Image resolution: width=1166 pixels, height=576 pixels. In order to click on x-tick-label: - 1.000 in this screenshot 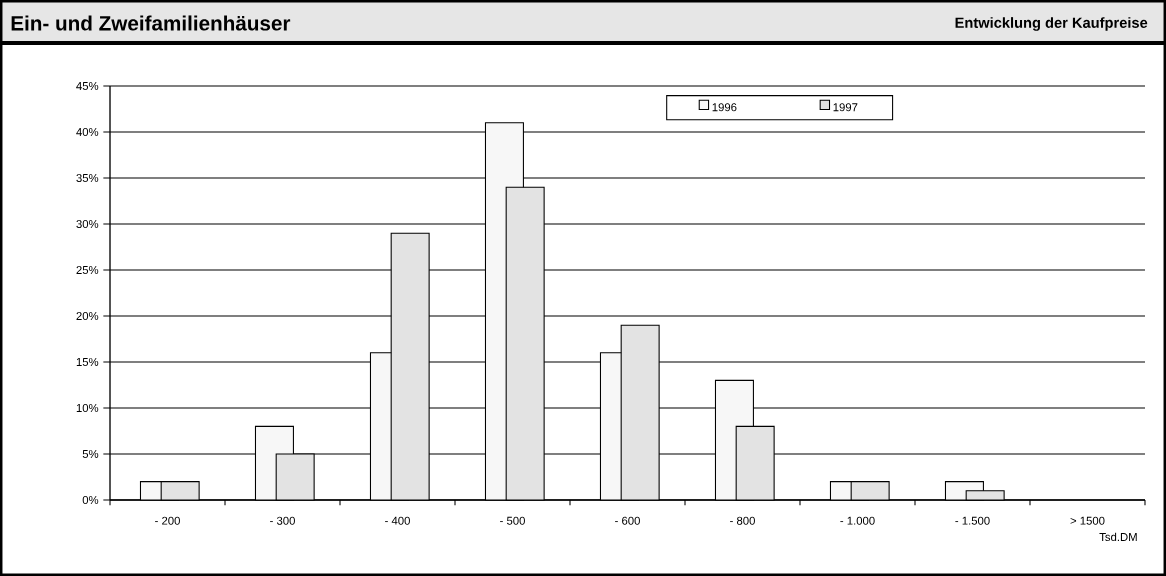, I will do `click(857, 520)`.